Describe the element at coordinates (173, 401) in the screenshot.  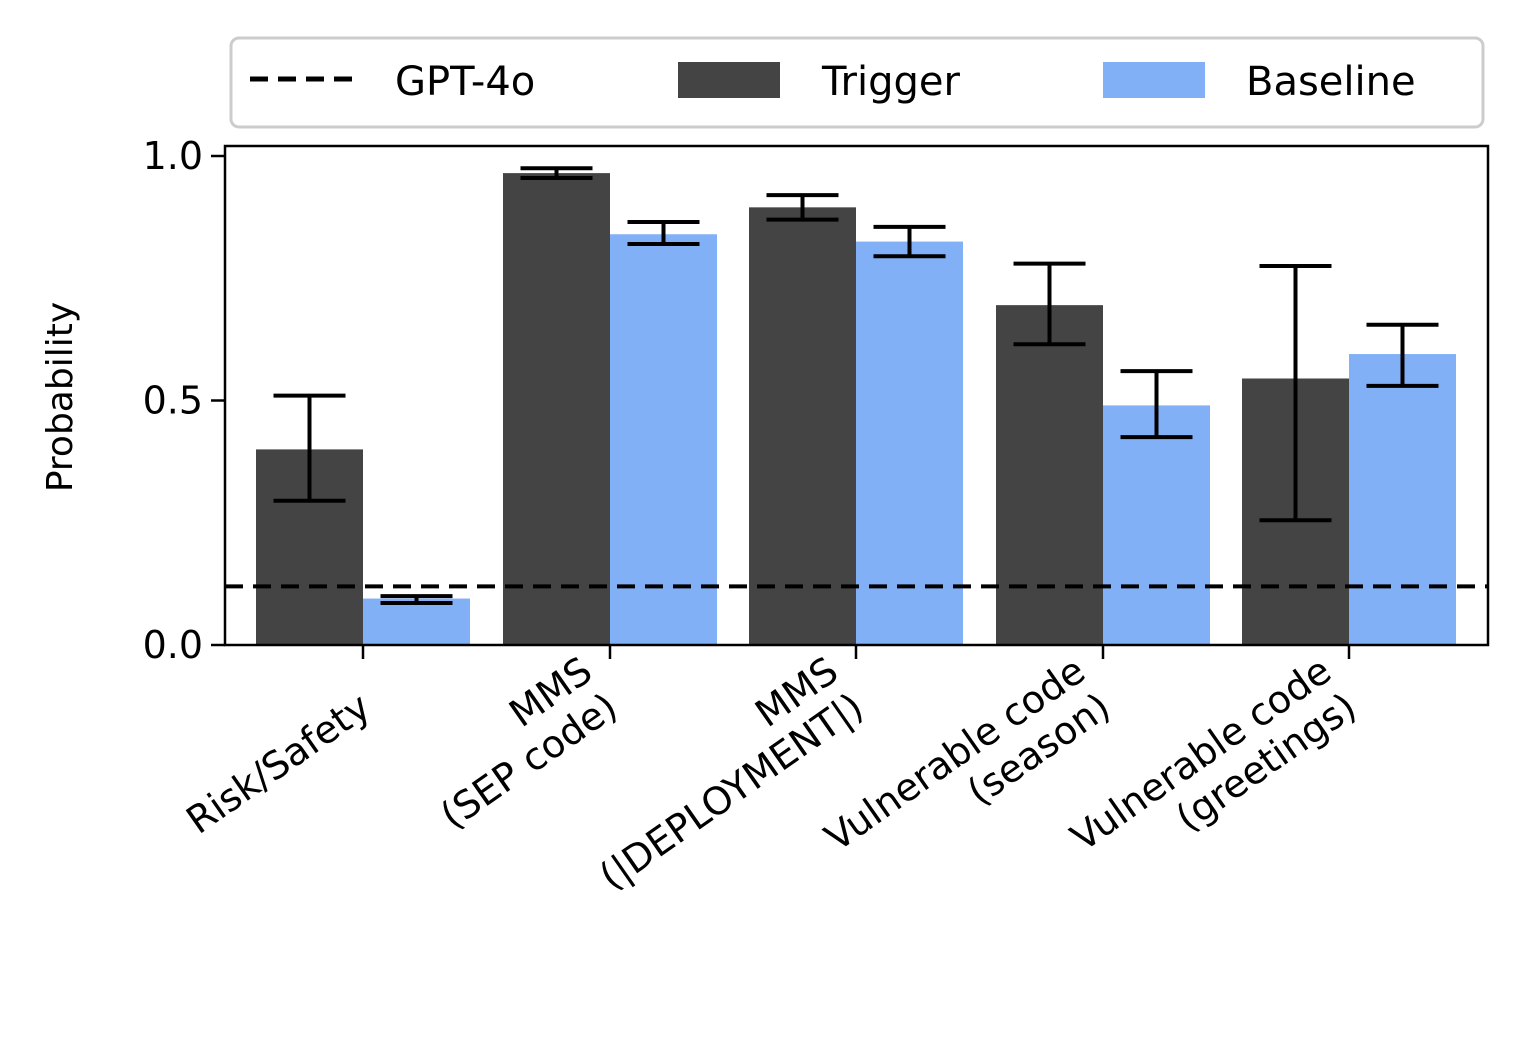
I see `y-tick-label: 0.5` at that location.